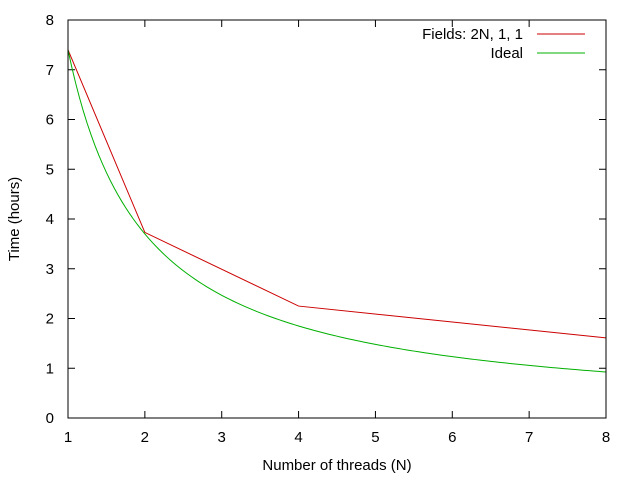 This screenshot has width=640, height=480. What do you see at coordinates (375, 437) in the screenshot?
I see `x-tick-label: 5` at bounding box center [375, 437].